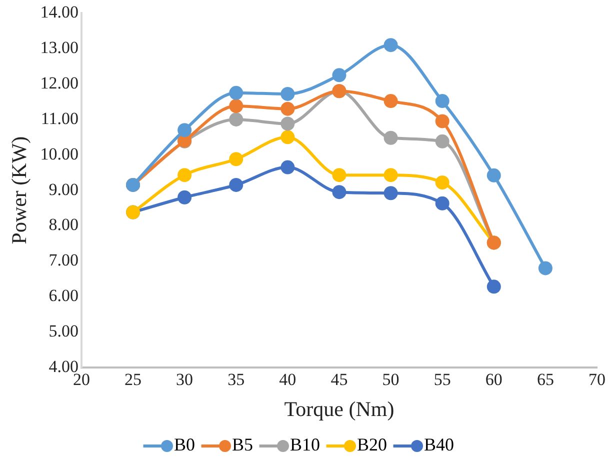 Image resolution: width=609 pixels, height=465 pixels. What do you see at coordinates (63, 296) in the screenshot?
I see `y-tick-label: 6.00` at bounding box center [63, 296].